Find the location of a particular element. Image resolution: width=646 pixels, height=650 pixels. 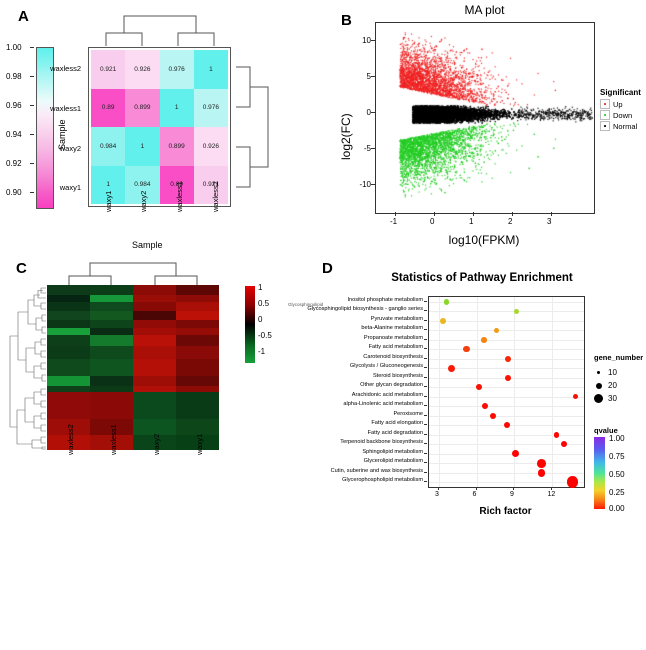

panel-b-legend-label: Down is located at coordinates (623, 115).